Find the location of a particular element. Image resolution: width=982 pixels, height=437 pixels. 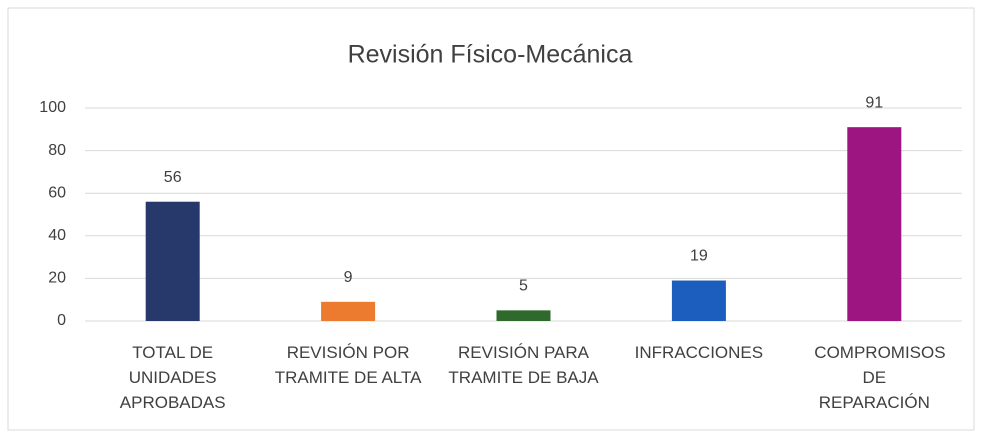

x-tick-label: TOTAL DE UNIDADES APROBADAS is located at coordinates (172, 377).